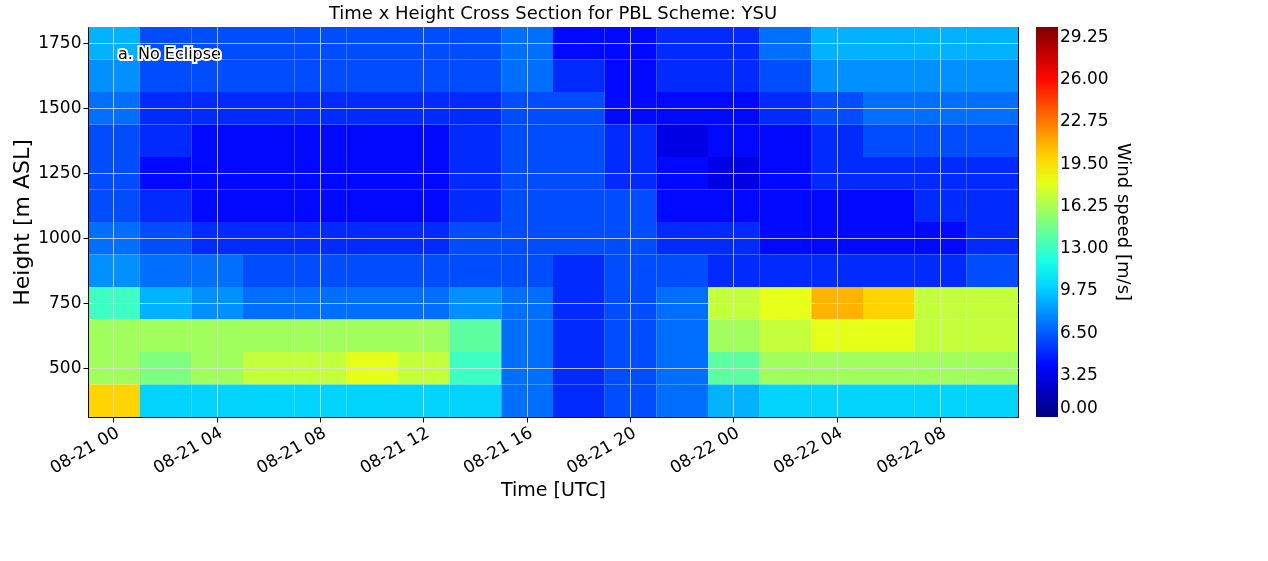  What do you see at coordinates (22, 222) in the screenshot?
I see `y-axis-title: Height [m ASL]` at bounding box center [22, 222].